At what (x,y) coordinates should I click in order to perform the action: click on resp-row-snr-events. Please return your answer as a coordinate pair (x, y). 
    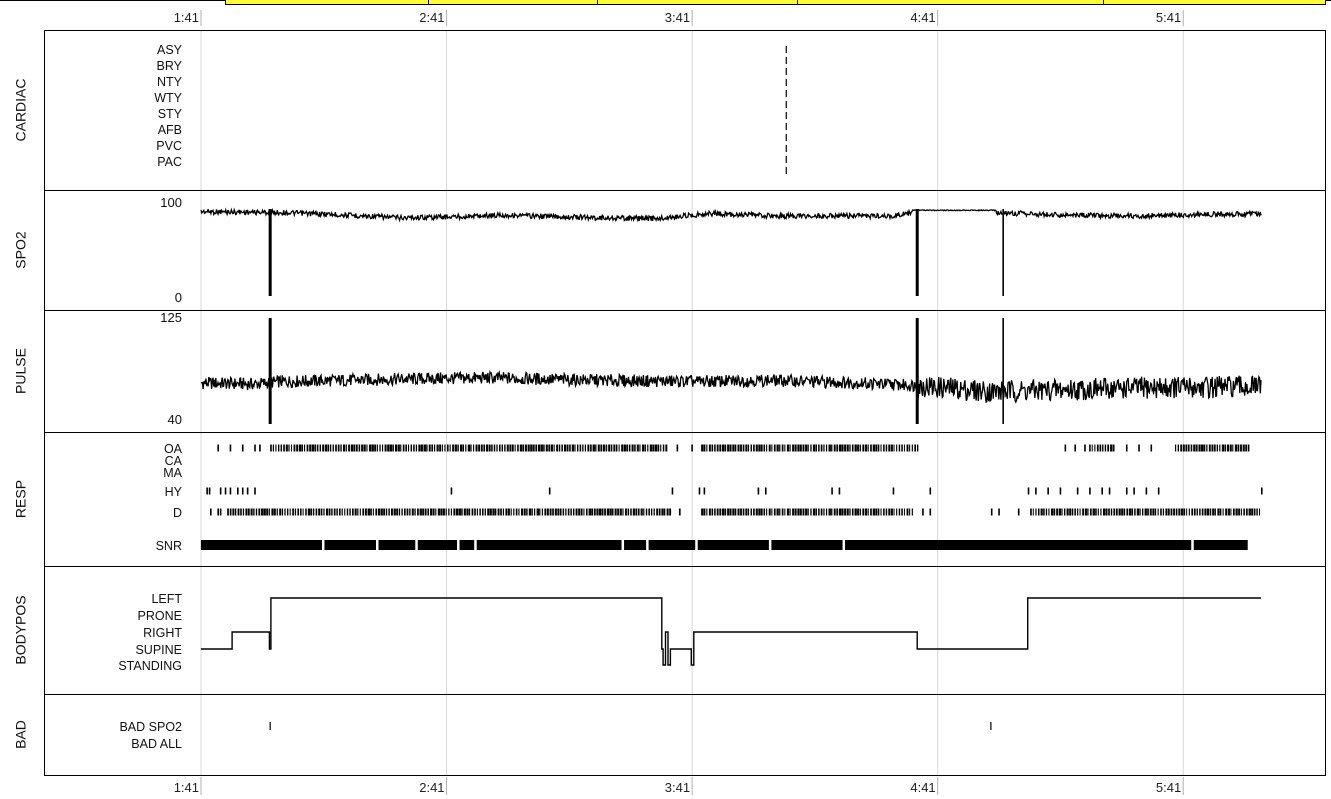
    Looking at the image, I should click on (724, 545).